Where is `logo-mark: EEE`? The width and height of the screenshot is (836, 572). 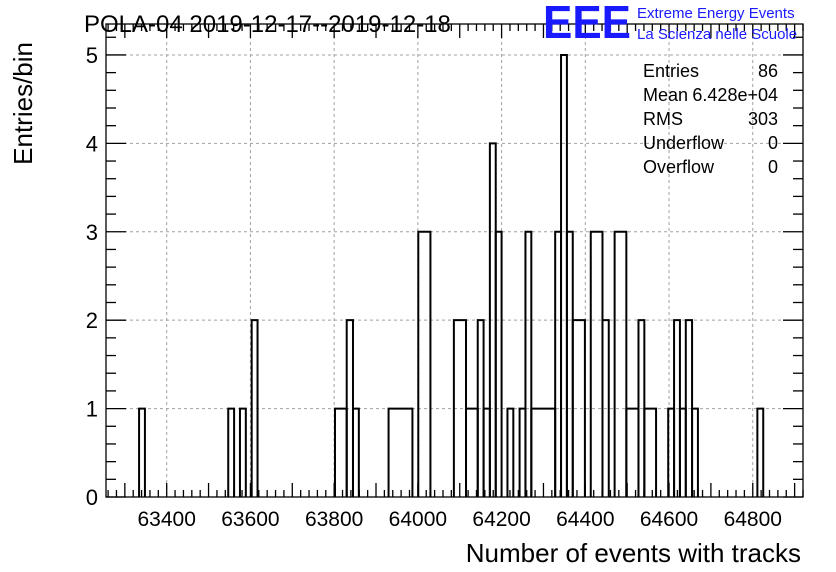 logo-mark: EEE is located at coordinates (587, 24).